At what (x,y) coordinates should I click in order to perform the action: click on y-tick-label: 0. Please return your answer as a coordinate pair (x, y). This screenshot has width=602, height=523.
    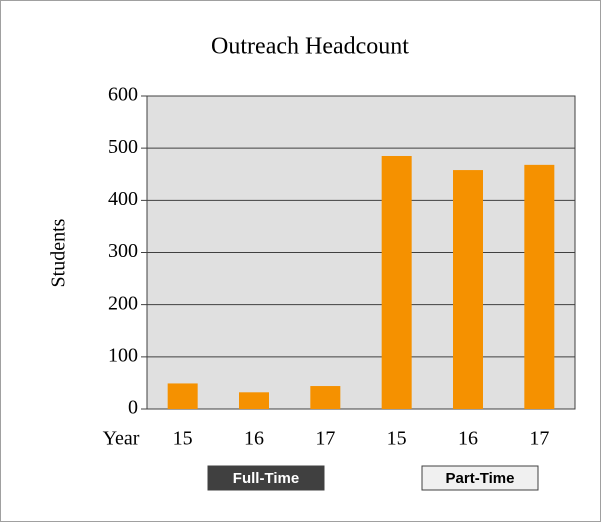
    Looking at the image, I should click on (133, 408).